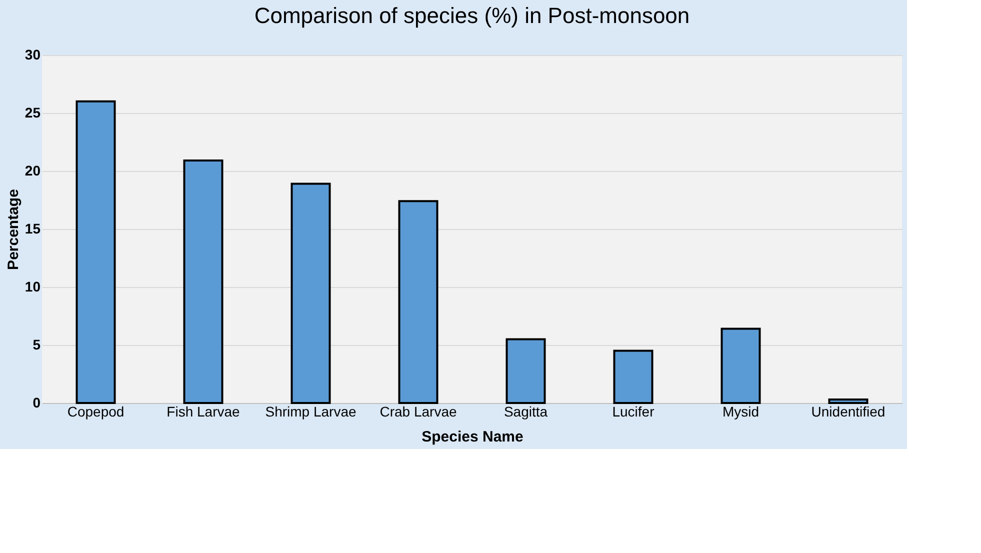 This screenshot has height=553, width=981. What do you see at coordinates (32, 112) in the screenshot?
I see `y-tick-label: 25` at bounding box center [32, 112].